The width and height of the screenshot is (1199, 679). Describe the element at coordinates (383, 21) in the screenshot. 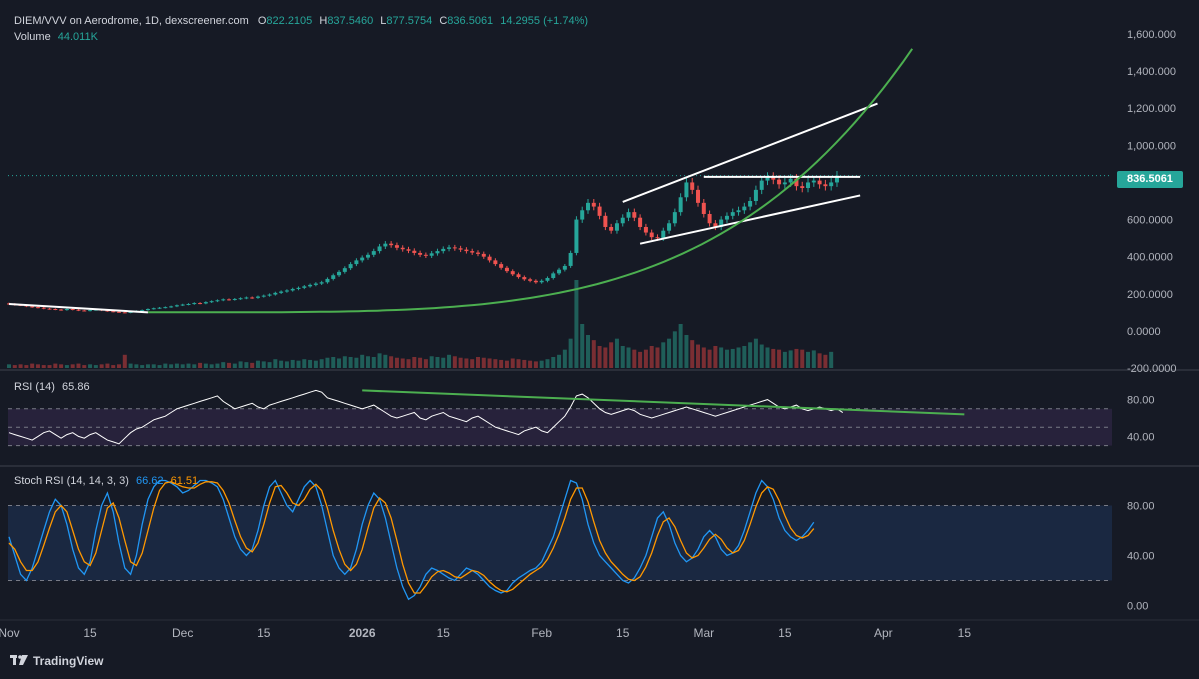

I see `low-label: L` at that location.